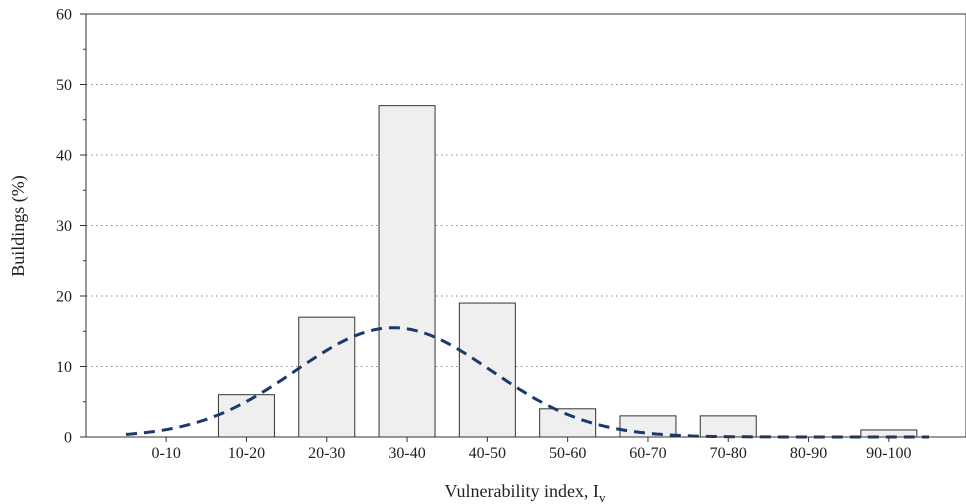 This screenshot has height=504, width=966. What do you see at coordinates (64, 15) in the screenshot?
I see `y-tick-label-60: 60` at bounding box center [64, 15].